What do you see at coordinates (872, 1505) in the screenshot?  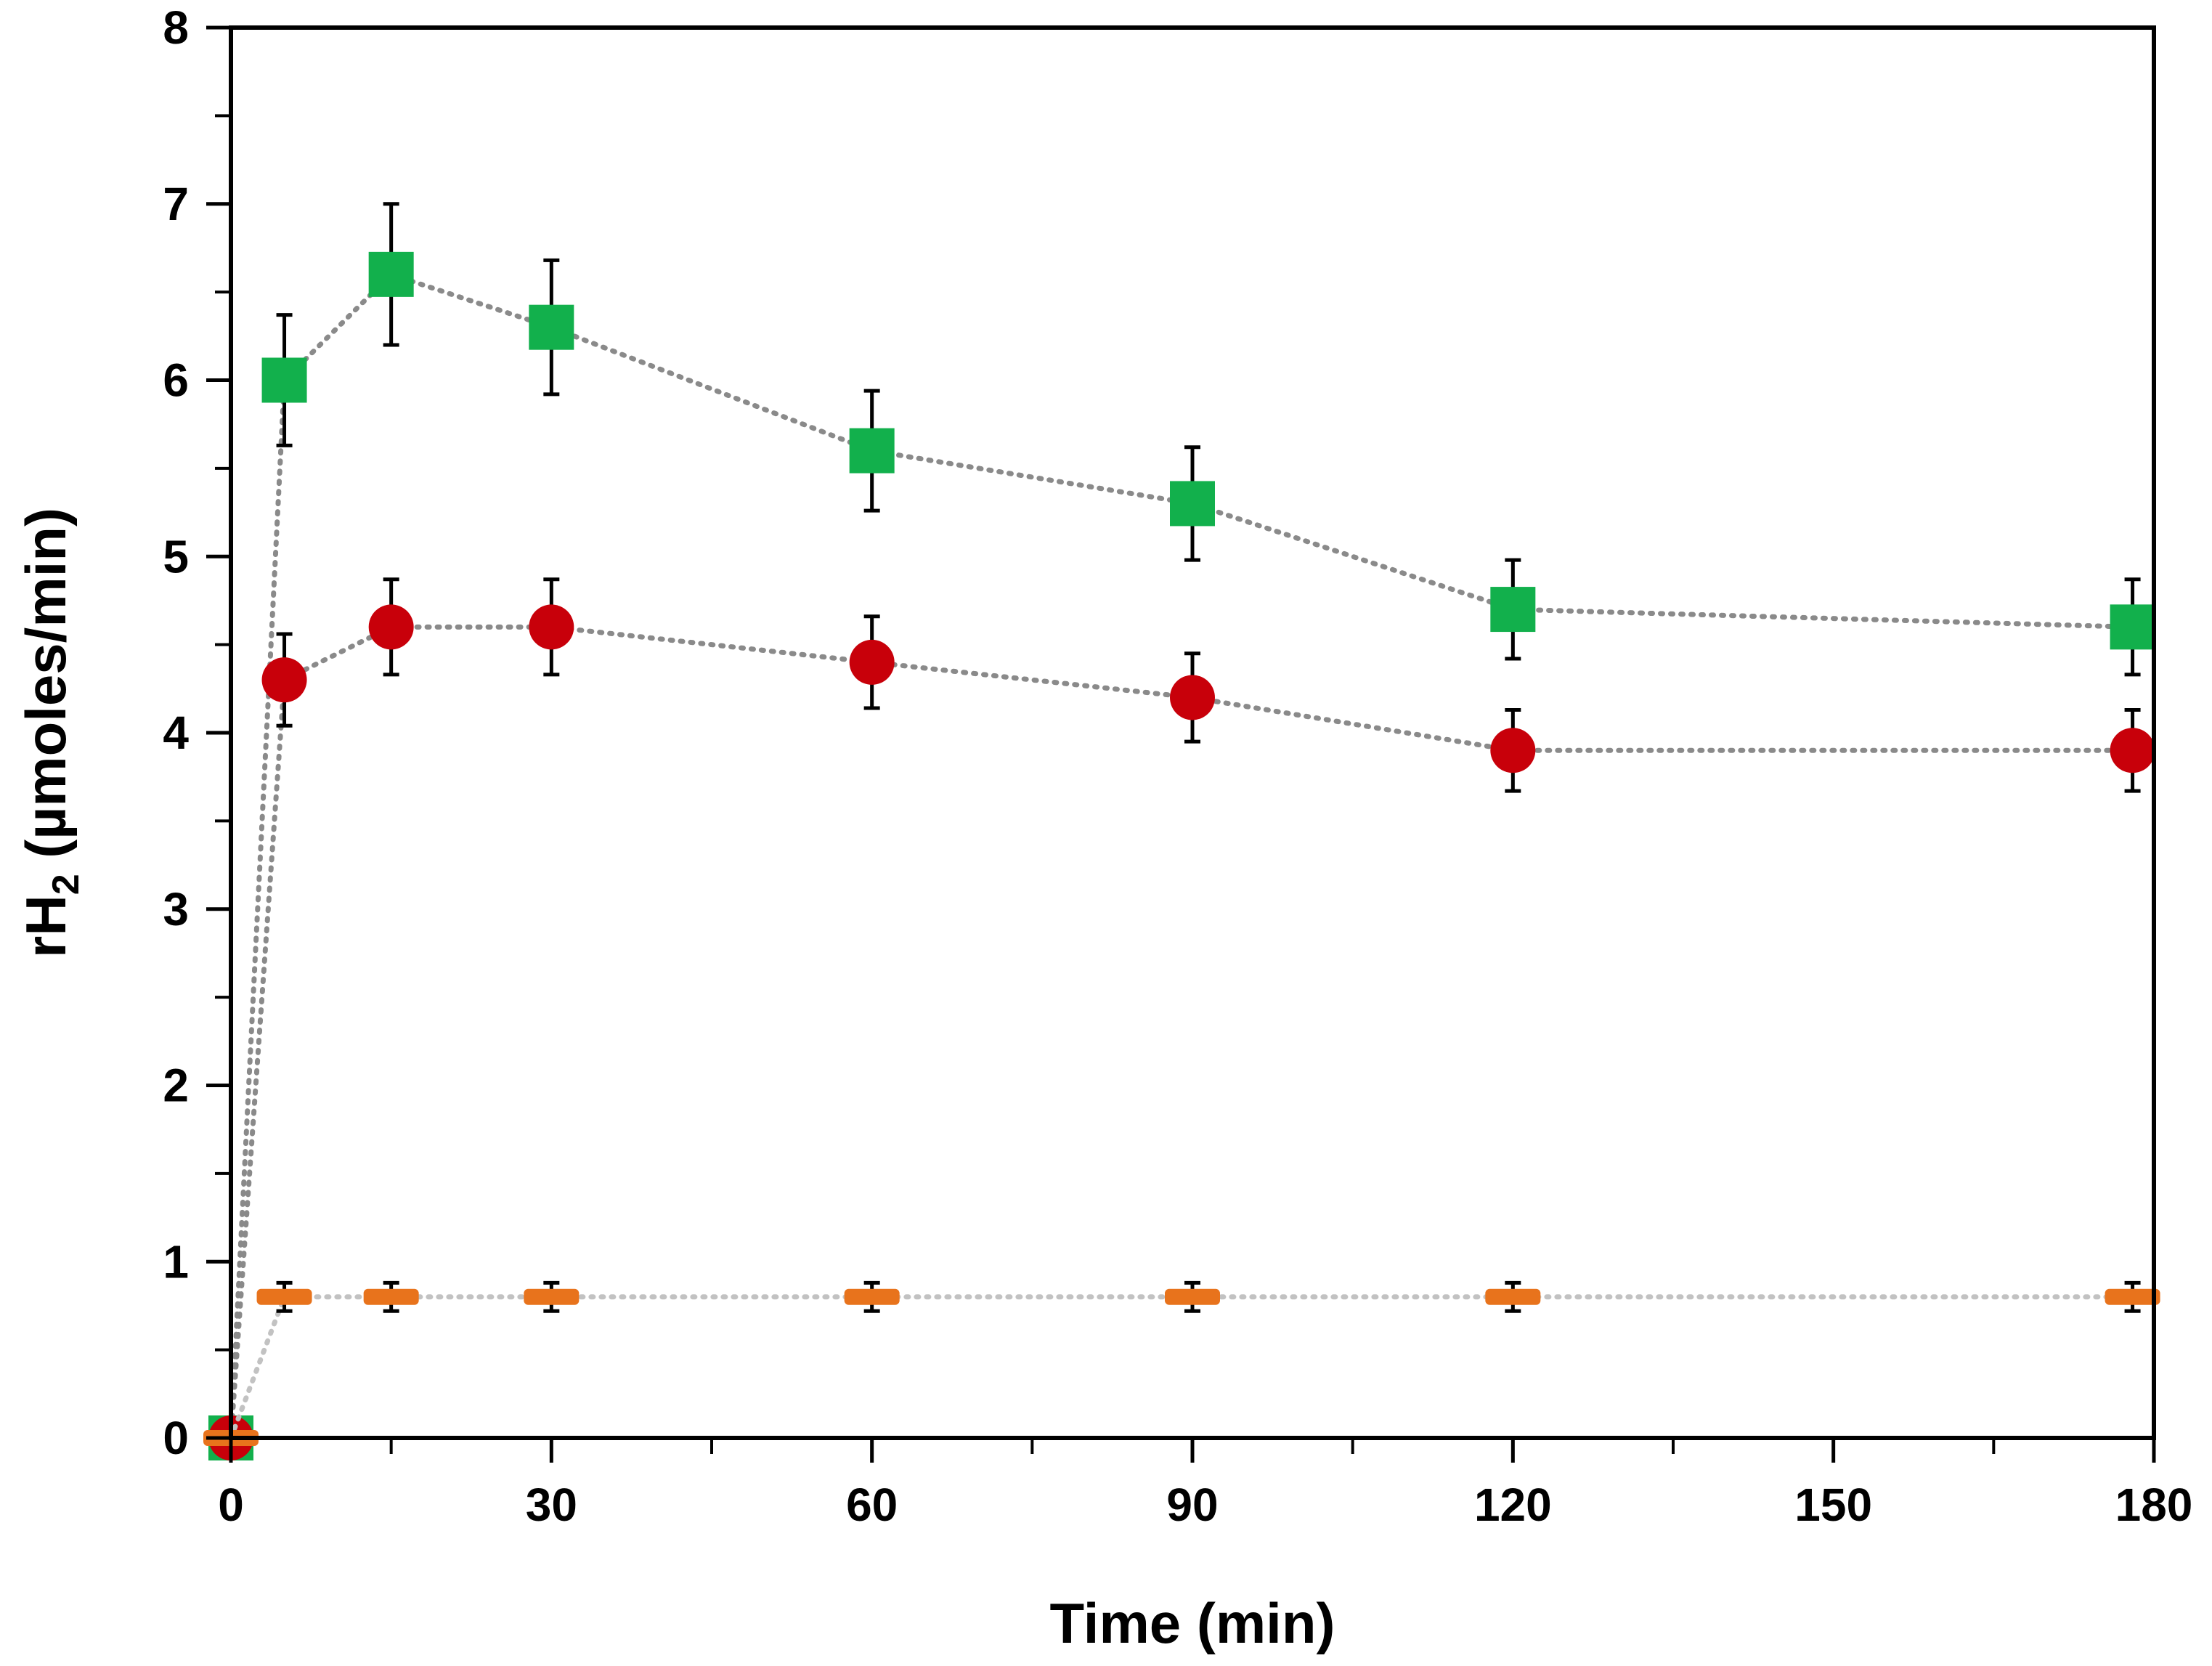 I see `x-tick-label: 60` at bounding box center [872, 1505].